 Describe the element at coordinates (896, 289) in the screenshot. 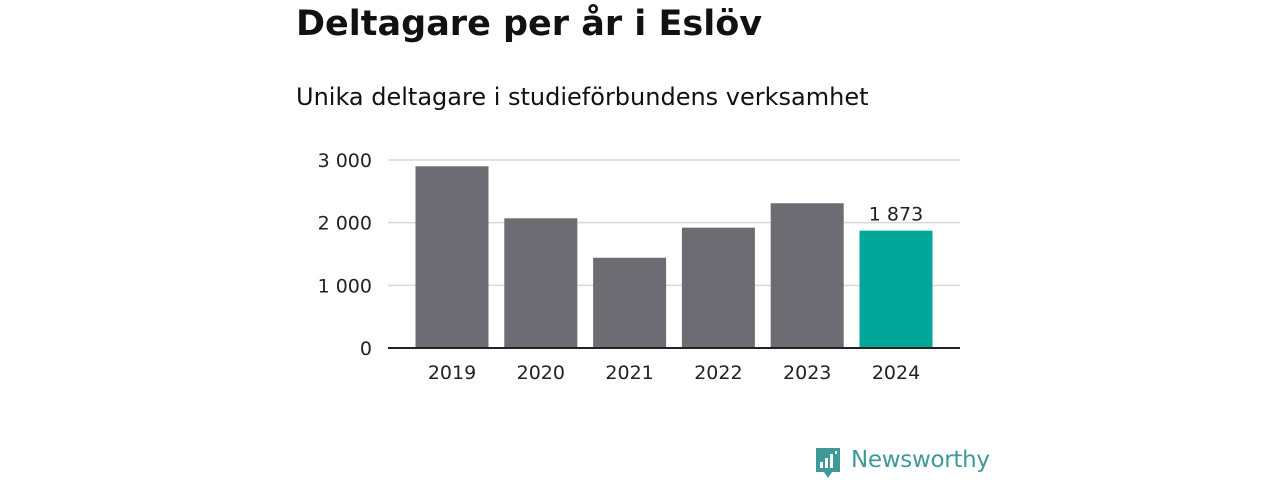

I see `bar-2024` at that location.